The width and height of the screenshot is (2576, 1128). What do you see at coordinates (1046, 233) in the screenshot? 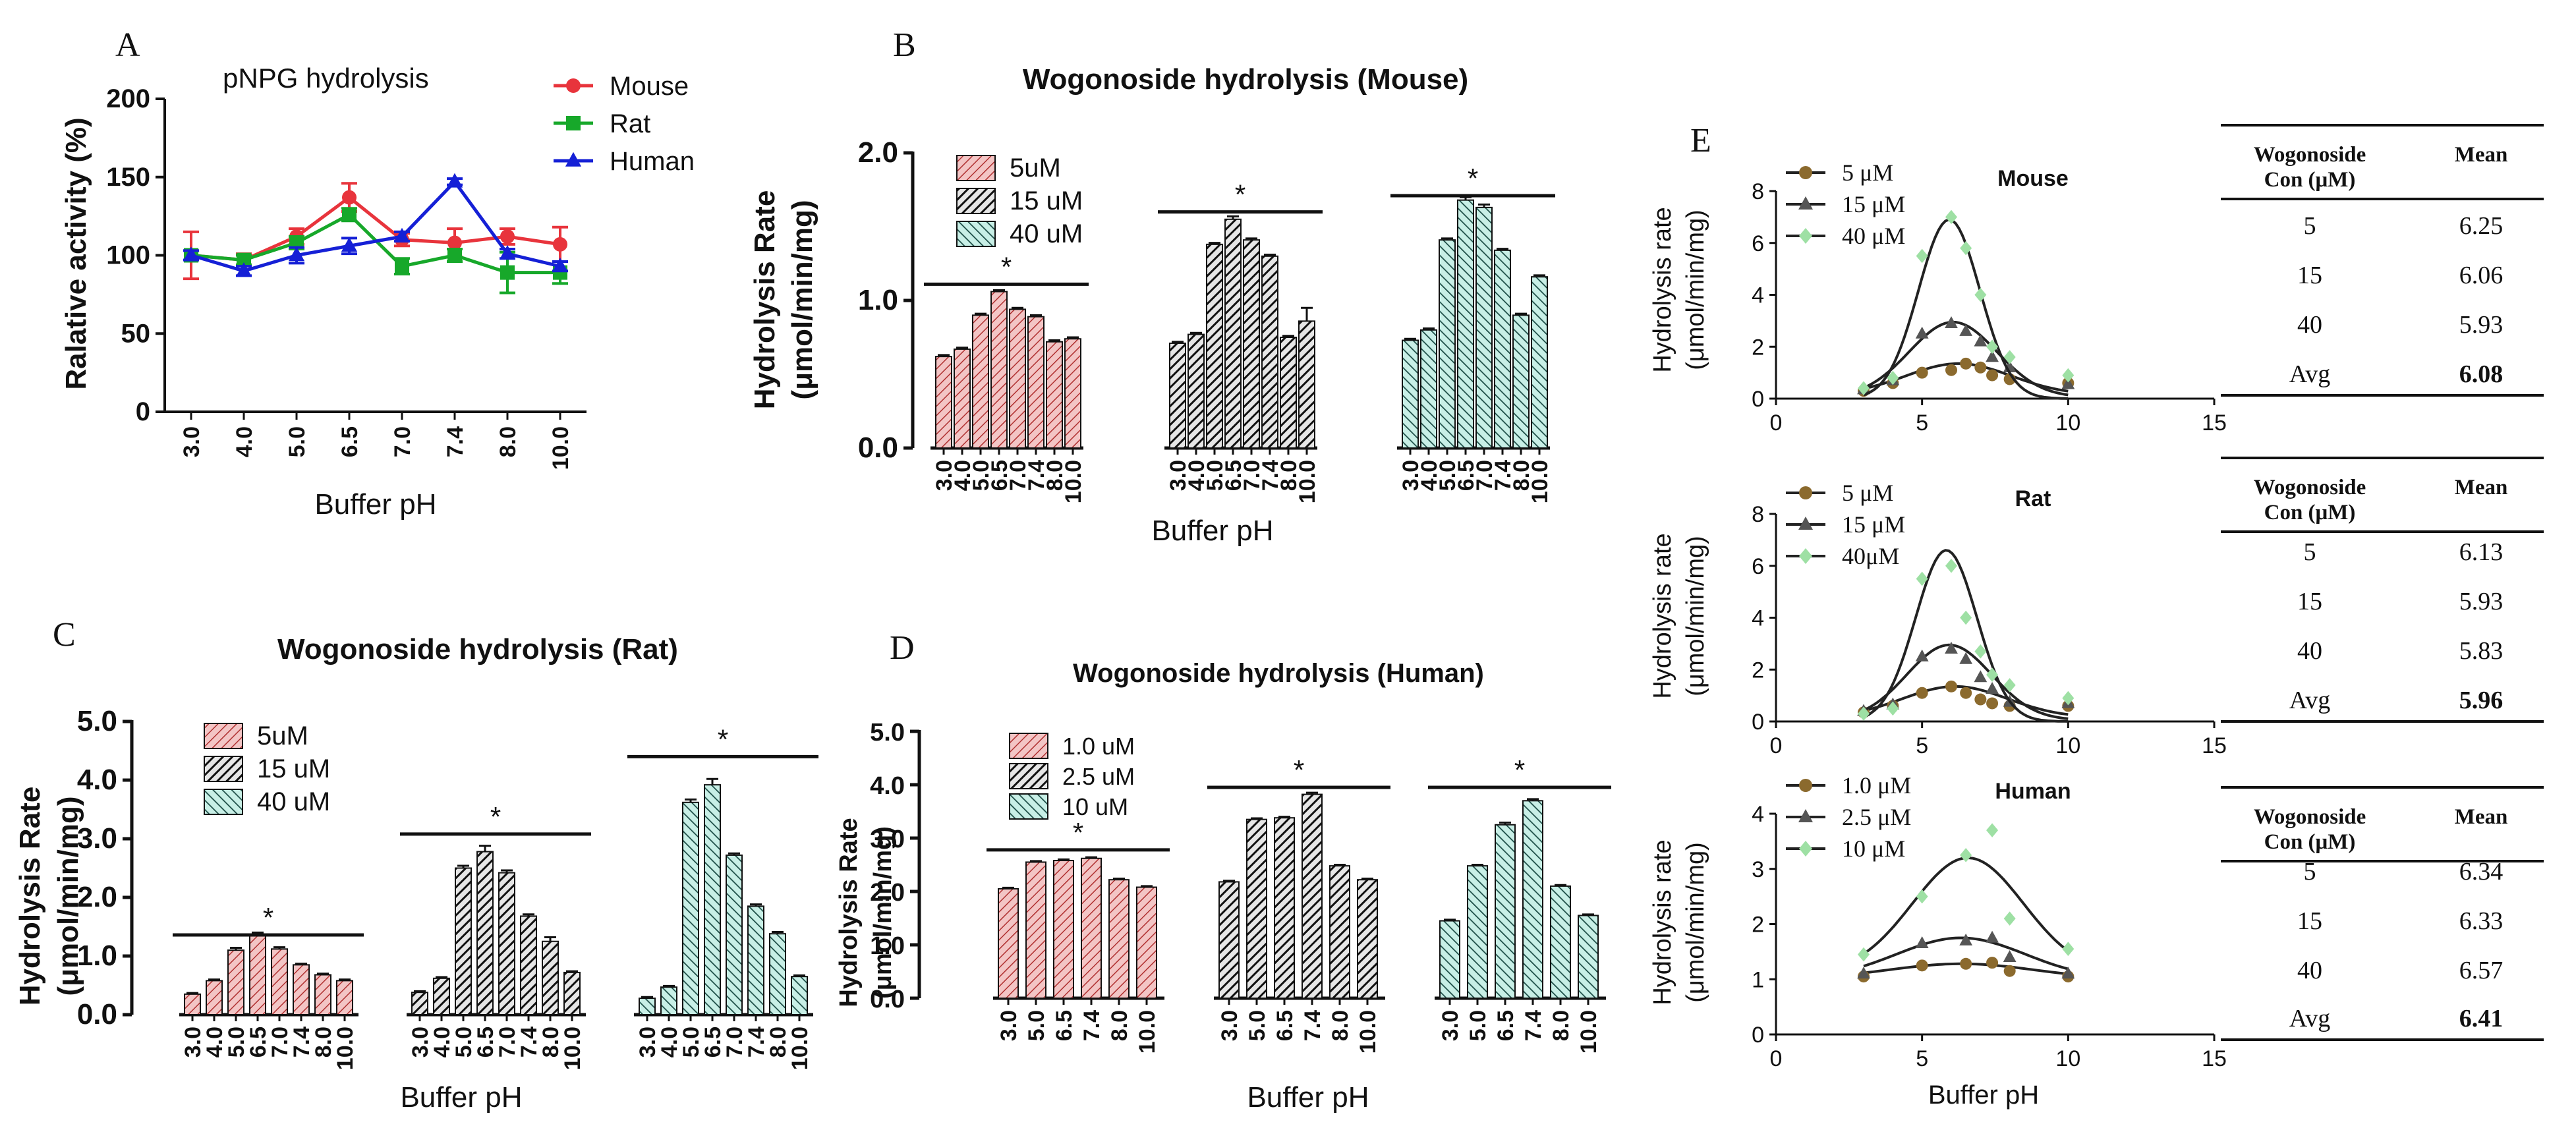
I see `panel-b-legend-label: 40 uM` at bounding box center [1046, 233].